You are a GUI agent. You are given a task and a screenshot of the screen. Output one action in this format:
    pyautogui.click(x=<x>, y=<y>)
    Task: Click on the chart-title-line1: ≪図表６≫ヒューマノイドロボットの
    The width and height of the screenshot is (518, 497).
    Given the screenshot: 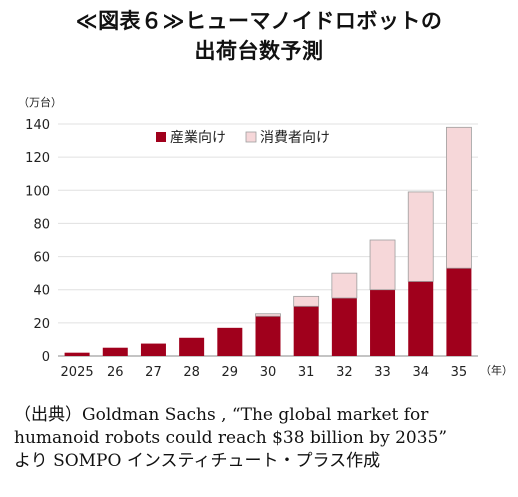 What is the action you would take?
    pyautogui.click(x=259, y=21)
    